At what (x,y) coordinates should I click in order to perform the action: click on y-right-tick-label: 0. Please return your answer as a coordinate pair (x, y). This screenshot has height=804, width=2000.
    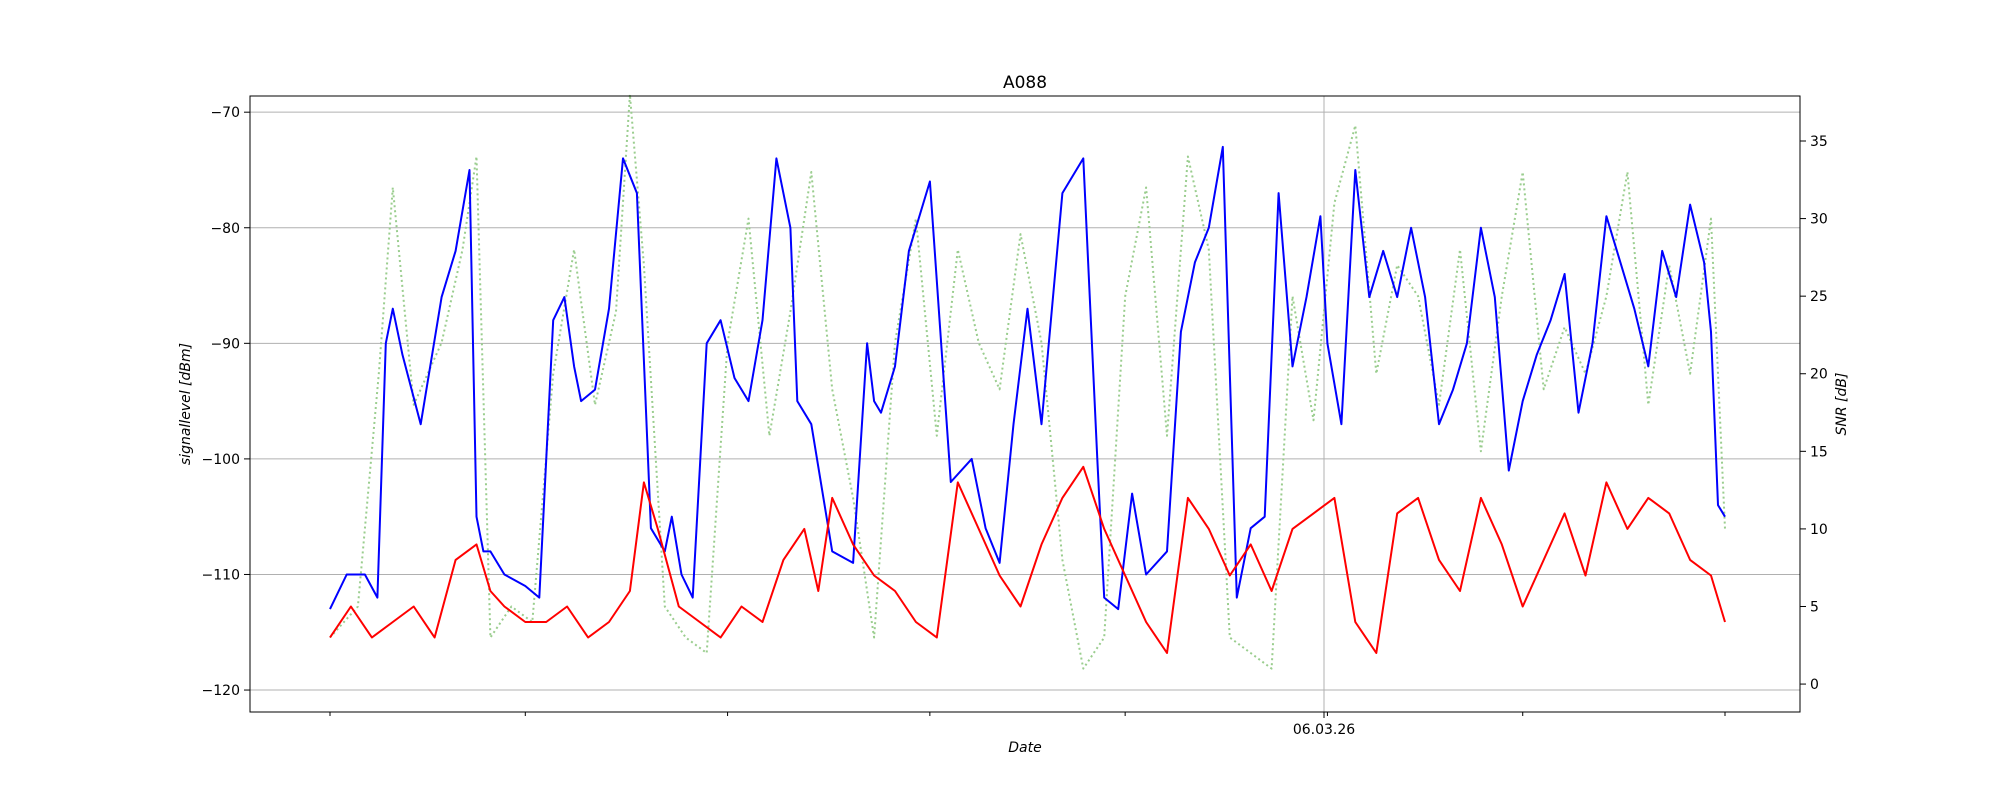
    Looking at the image, I should click on (1814, 685).